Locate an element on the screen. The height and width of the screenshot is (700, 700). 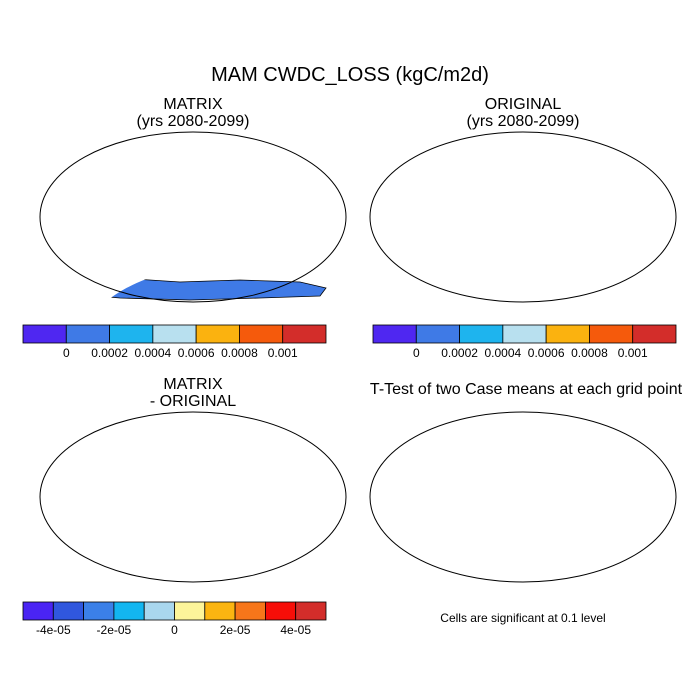
panel-title-difference: MATRIX - ORIGINAL is located at coordinates (193, 393).